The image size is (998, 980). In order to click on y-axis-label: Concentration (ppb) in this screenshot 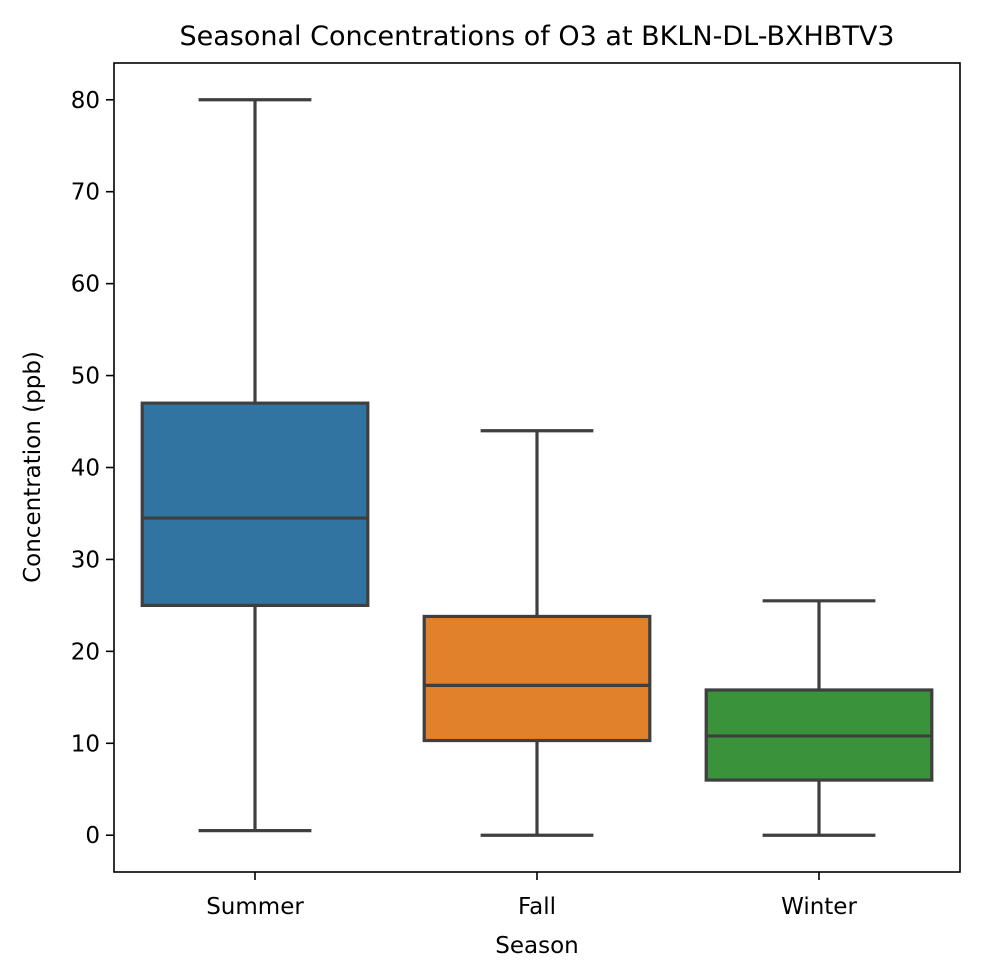, I will do `click(33, 467)`.